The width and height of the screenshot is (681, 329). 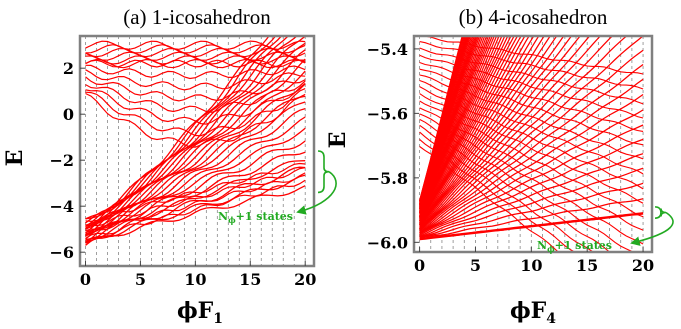 What do you see at coordinates (197, 17) in the screenshot?
I see `panel-a-title: (a) 1-icosahedron` at bounding box center [197, 17].